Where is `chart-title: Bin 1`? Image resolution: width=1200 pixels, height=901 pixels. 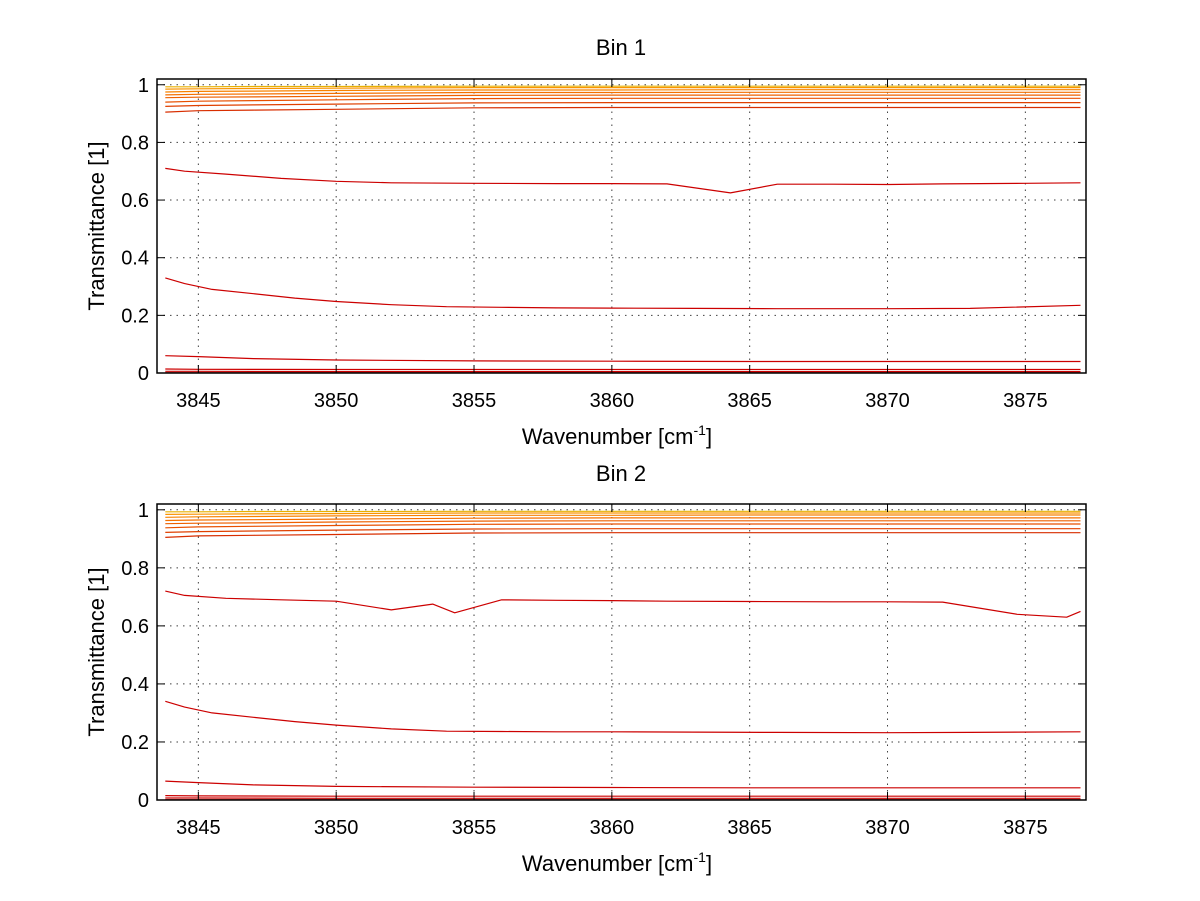 chart-title: Bin 1 is located at coordinates (621, 47).